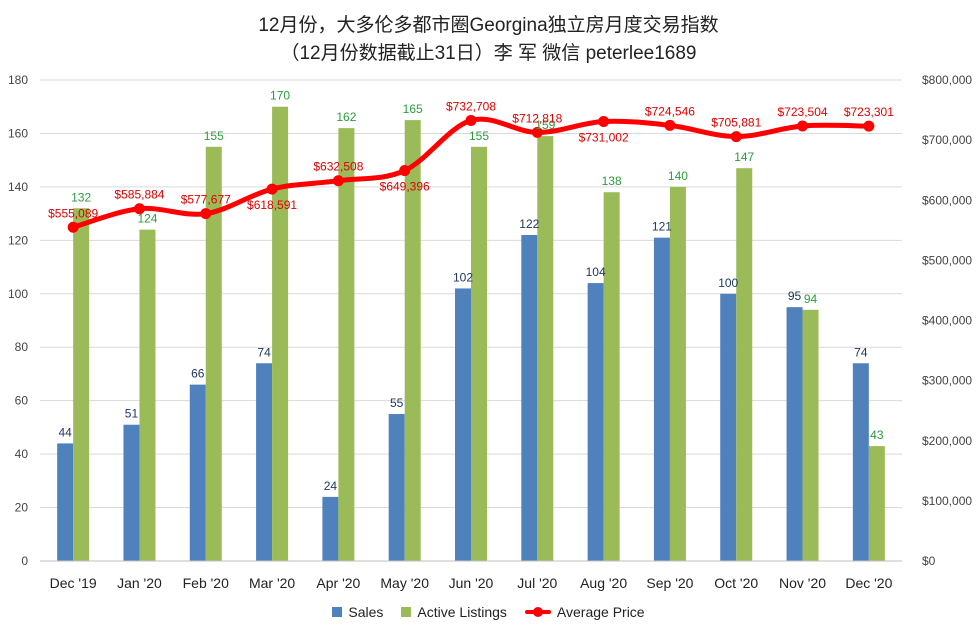  Describe the element at coordinates (206, 200) in the screenshot. I see `data-label-average-price: $577,677` at that location.